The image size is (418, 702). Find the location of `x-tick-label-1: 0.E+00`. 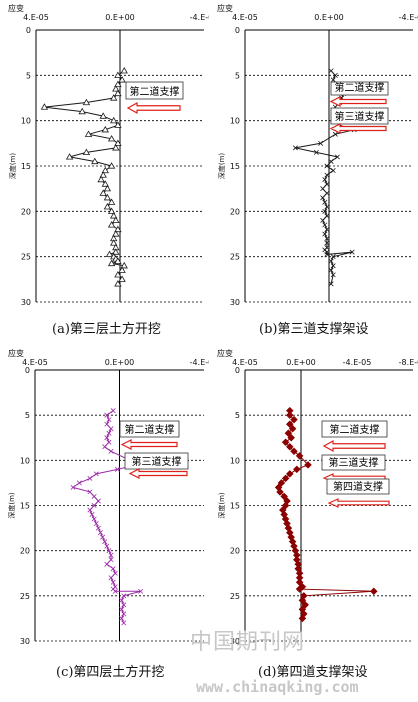

x-tick-label-1: 0.E+00 is located at coordinates (120, 362).